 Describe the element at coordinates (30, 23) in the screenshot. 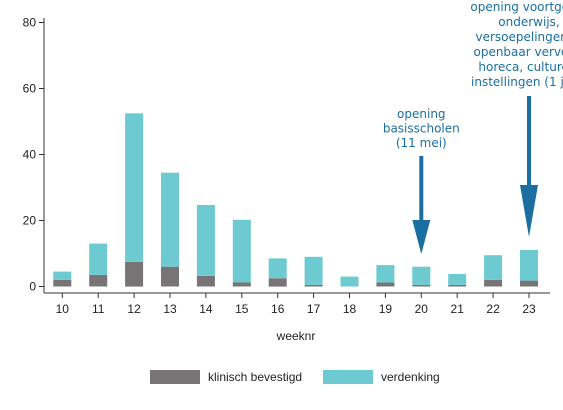

I see `y-tick-label-80: 80` at that location.